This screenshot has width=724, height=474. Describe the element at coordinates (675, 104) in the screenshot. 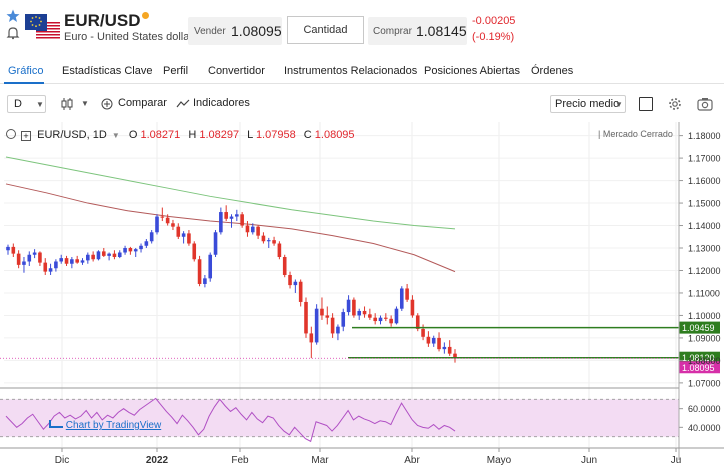

I see `settings-gear-icon` at that location.